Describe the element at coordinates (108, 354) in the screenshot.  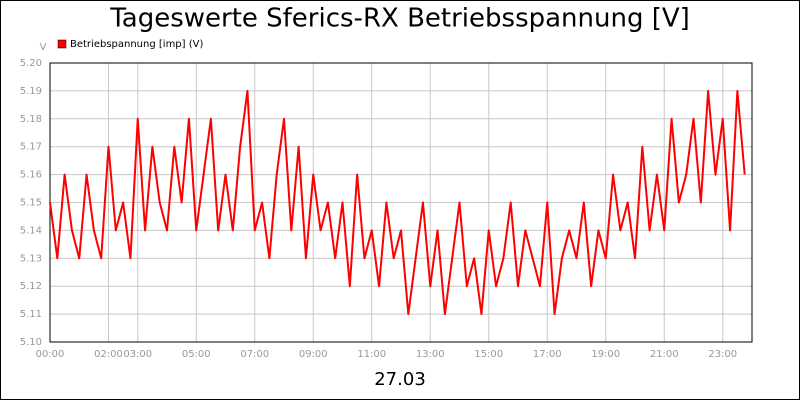
I see `x-tick-label: 02:00` at that location.